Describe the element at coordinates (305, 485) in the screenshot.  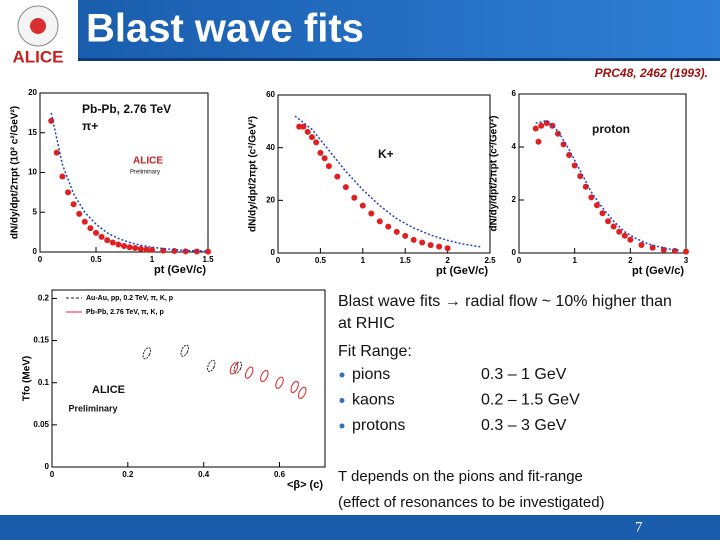
I see `x-axis-label: <β> (c)` at that location.